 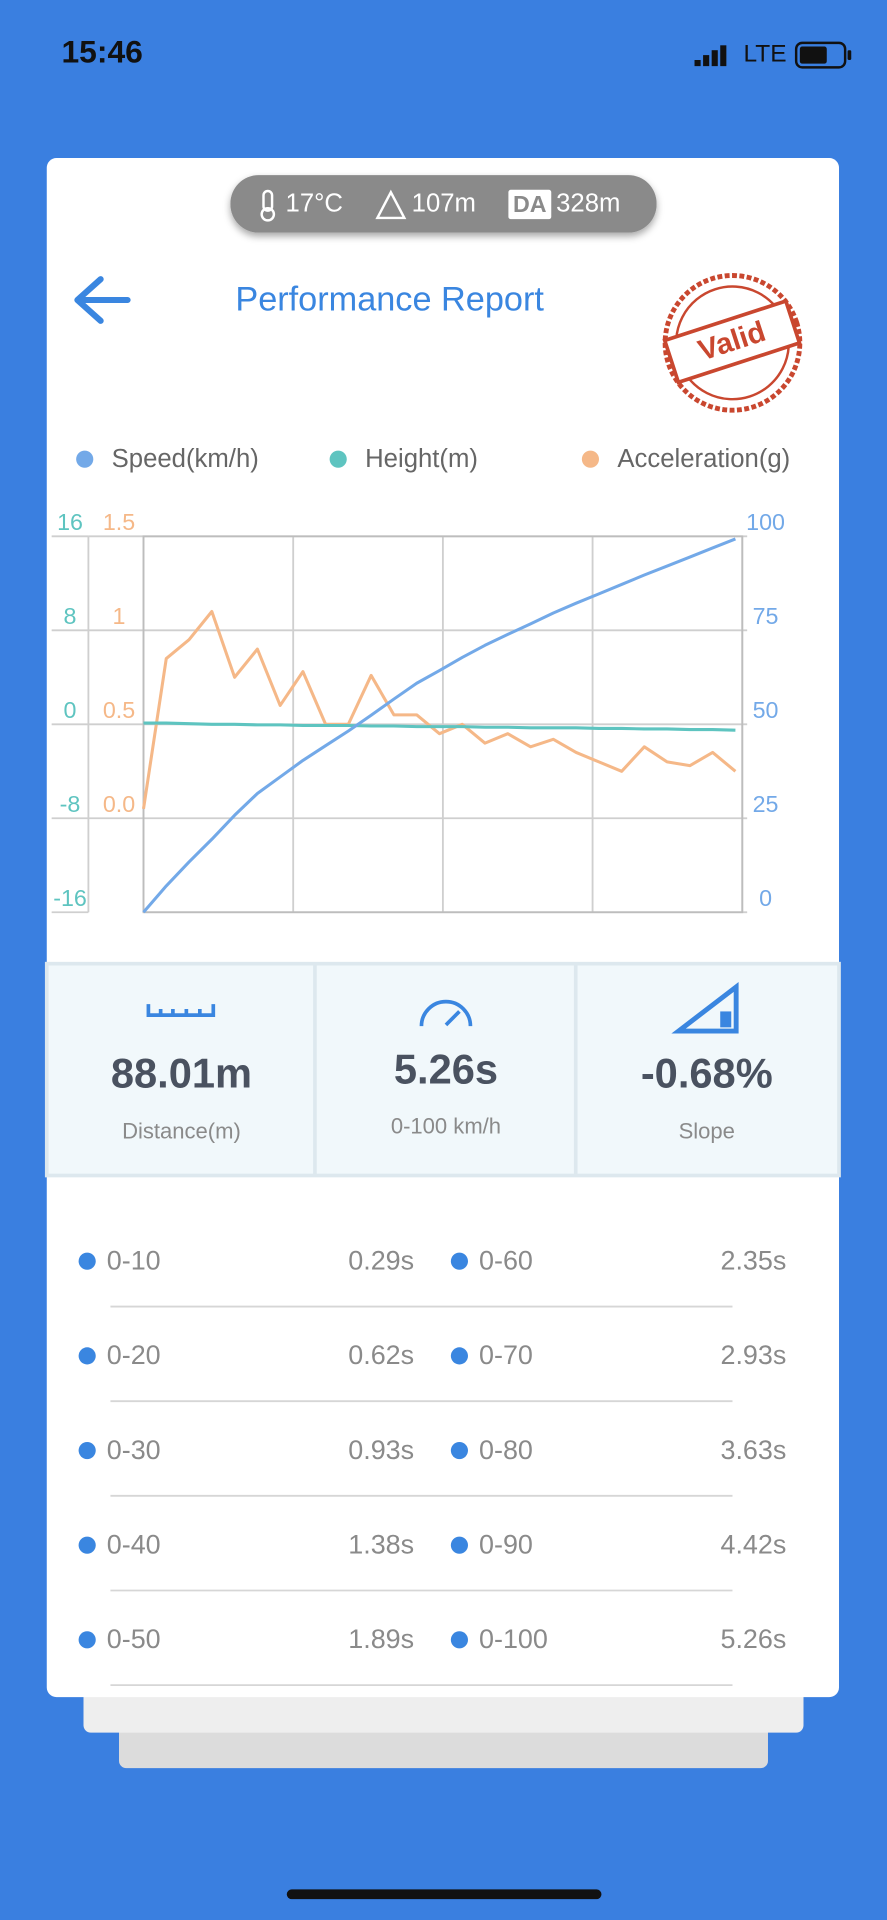 I want to click on split-range: 0-80, so click(x=506, y=1450).